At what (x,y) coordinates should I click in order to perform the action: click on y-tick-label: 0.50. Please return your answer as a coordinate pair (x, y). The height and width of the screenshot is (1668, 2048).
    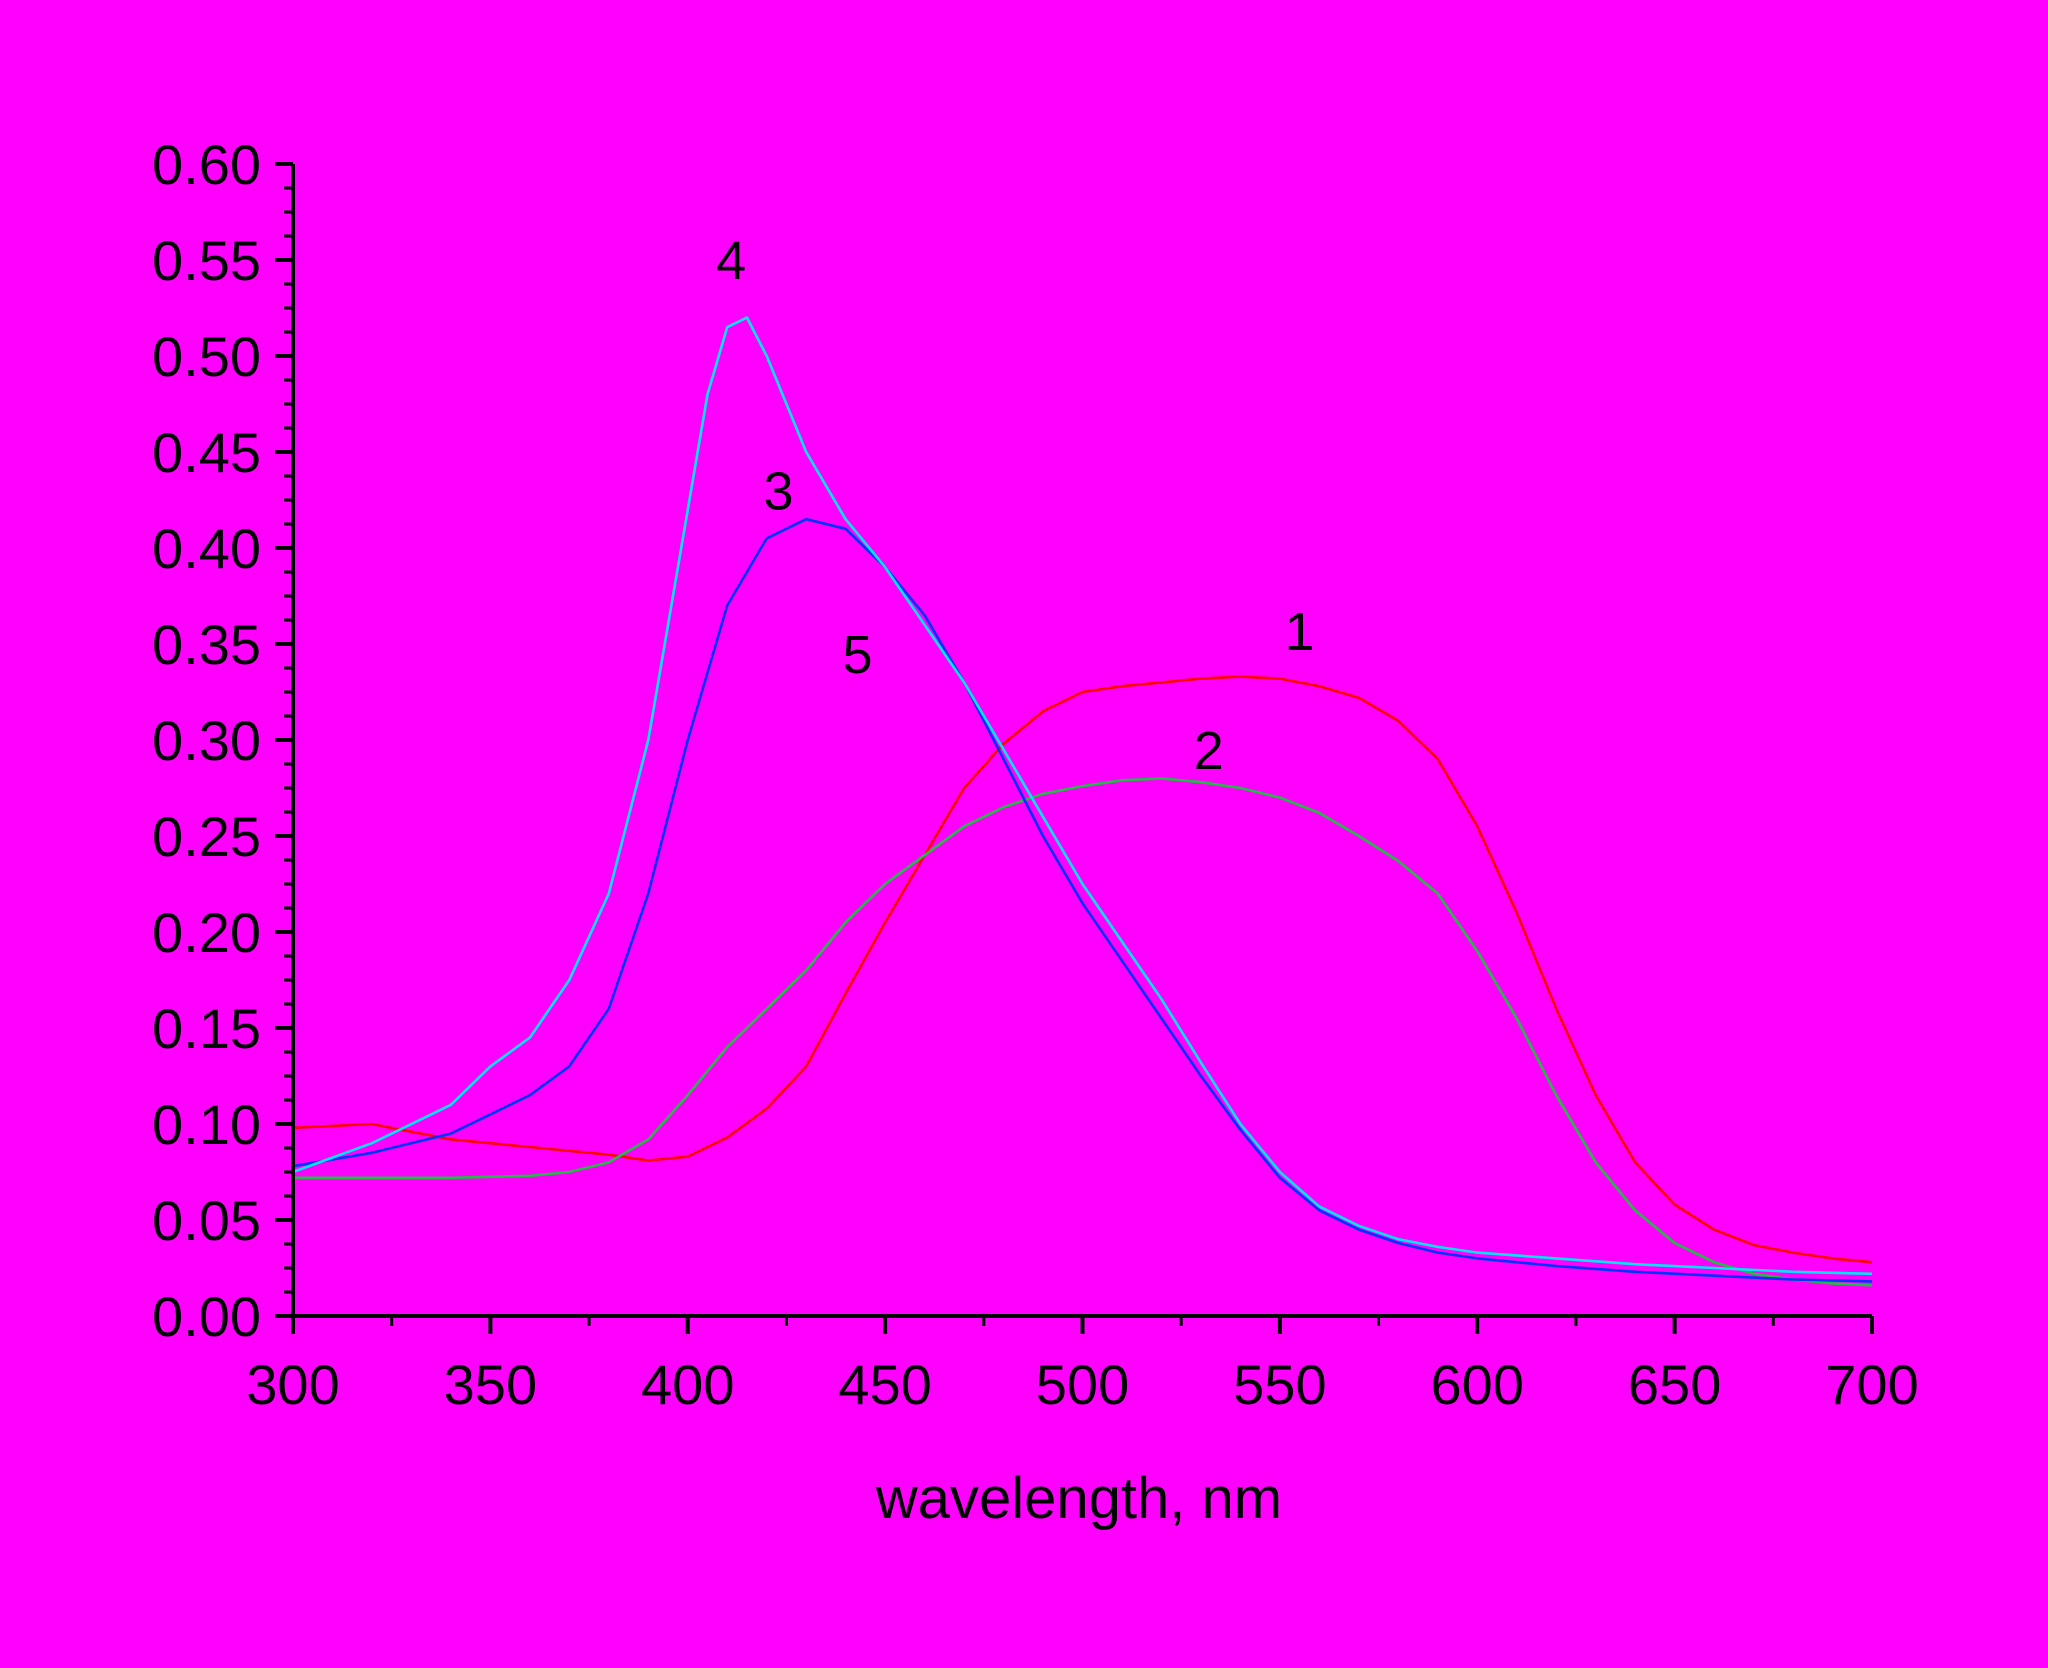
    Looking at the image, I should click on (206, 356).